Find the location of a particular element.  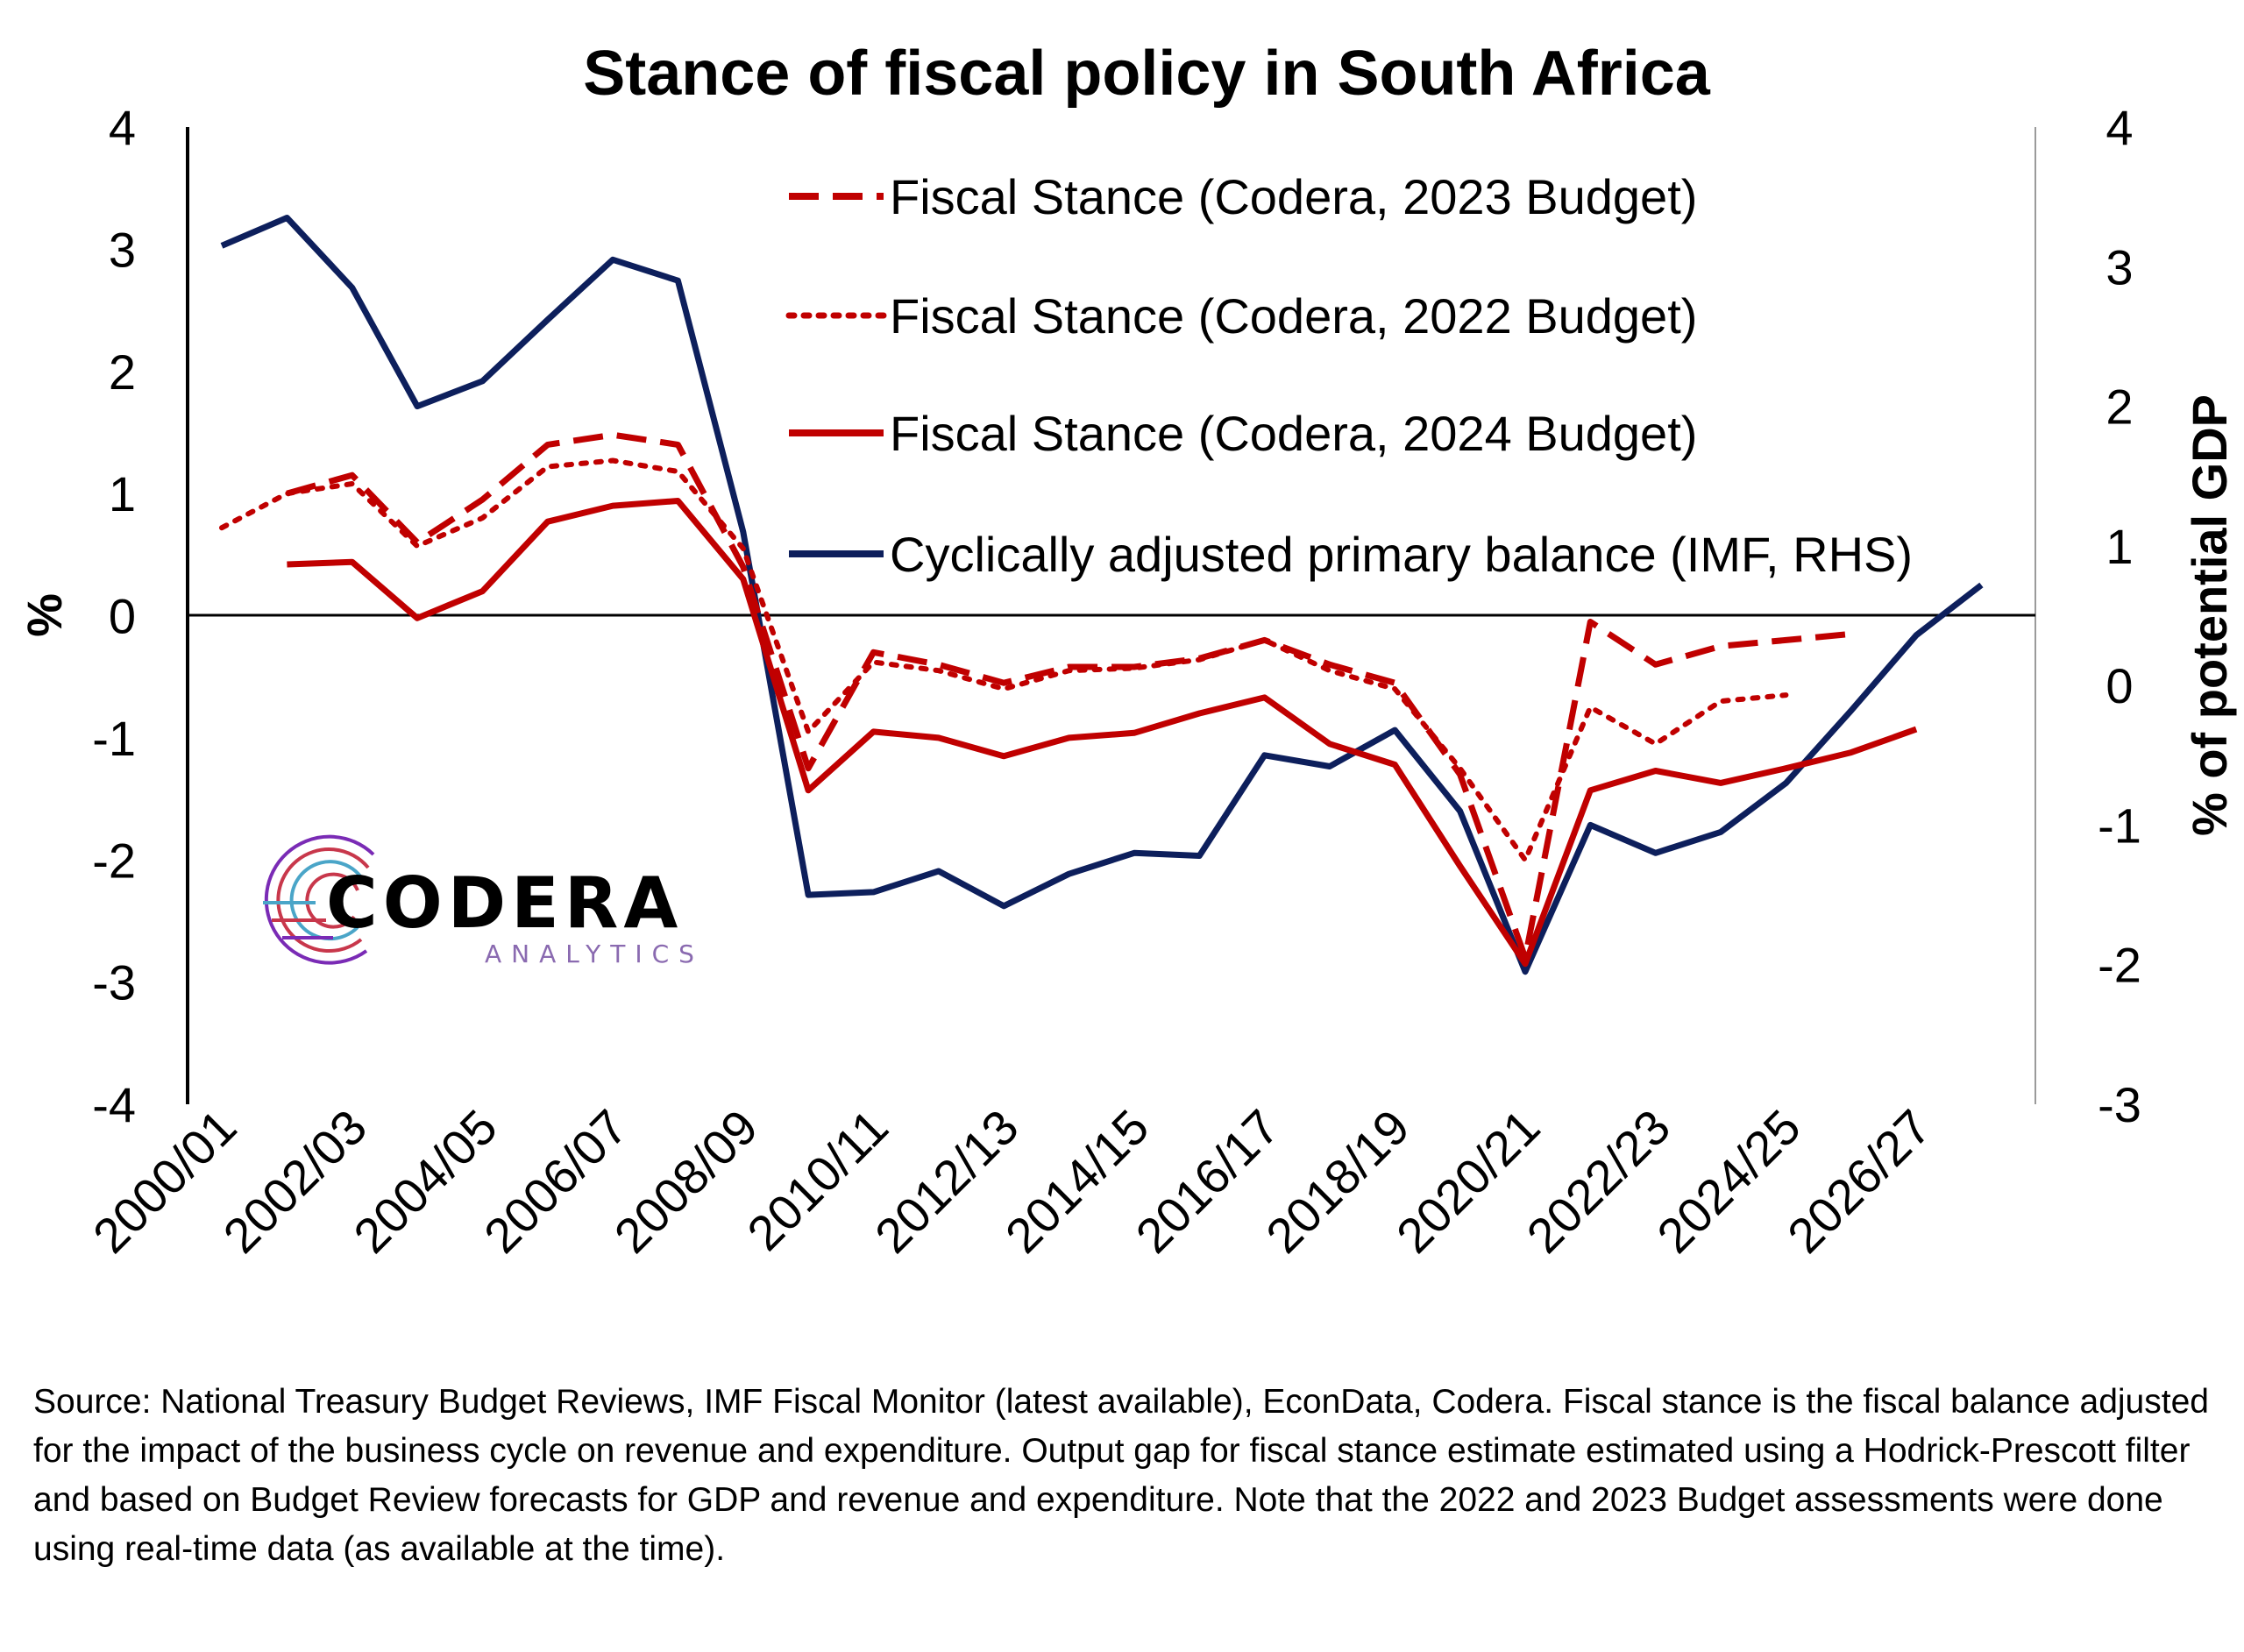

x-tick-label: 2008/09 is located at coordinates (687, 1181).